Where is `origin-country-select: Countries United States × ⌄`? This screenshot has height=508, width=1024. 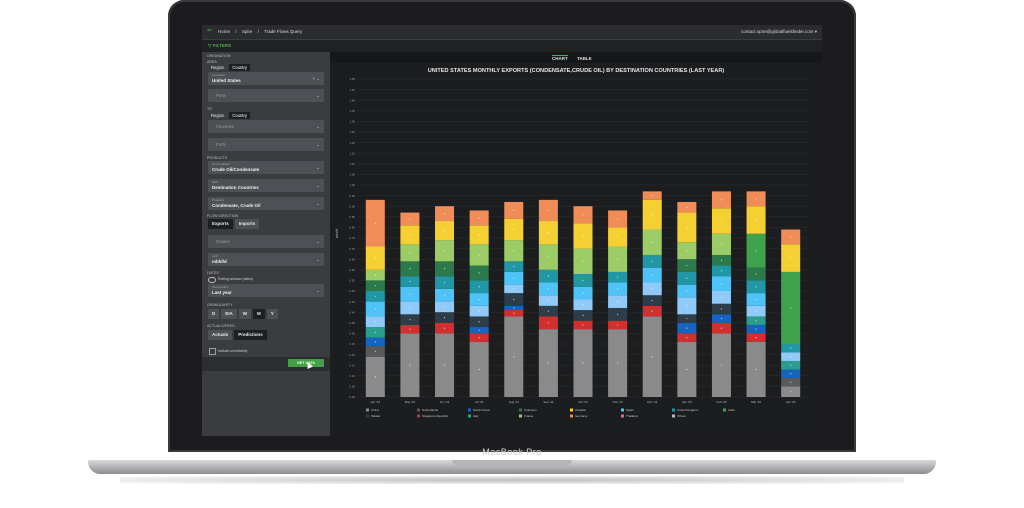
origin-country-select: Countries United States × ⌄ is located at coordinates (266, 78).